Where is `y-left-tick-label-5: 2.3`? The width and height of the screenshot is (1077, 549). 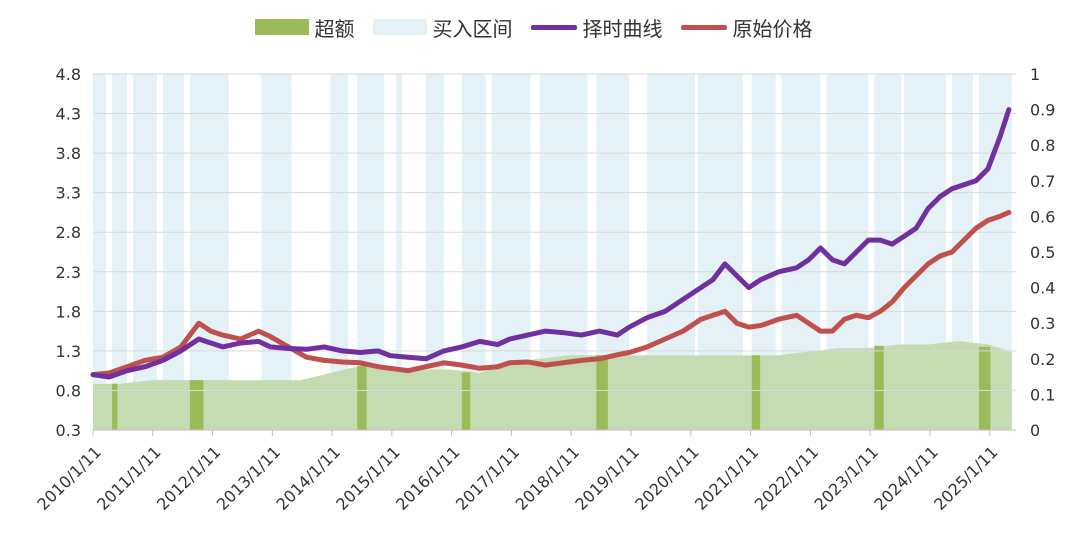
y-left-tick-label-5: 2.3 is located at coordinates (68, 272).